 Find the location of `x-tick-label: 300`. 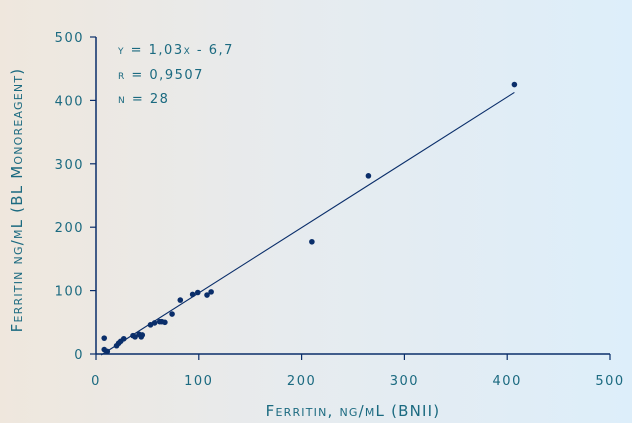

x-tick-label: 300 is located at coordinates (404, 381).